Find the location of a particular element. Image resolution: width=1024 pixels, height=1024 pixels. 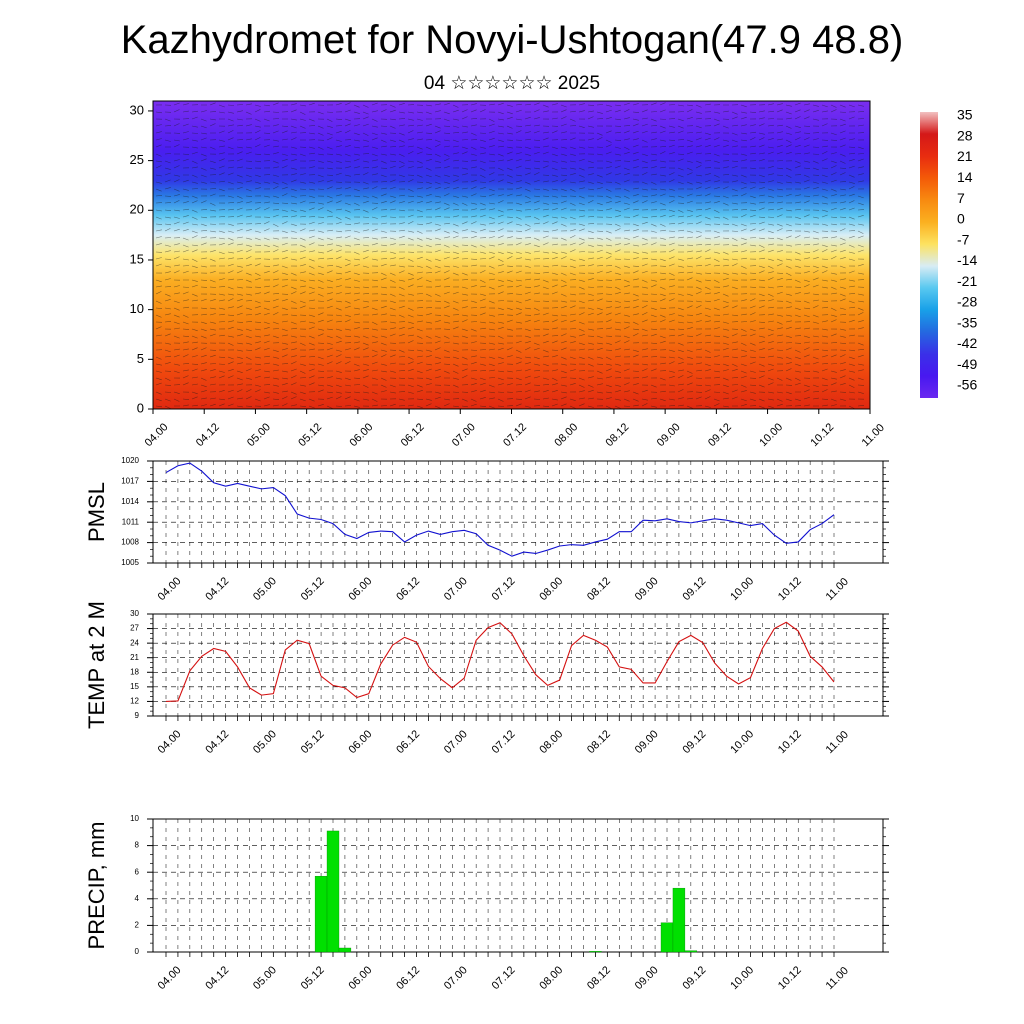

panel-2-x-tick-label: 10.00 is located at coordinates (742, 589).